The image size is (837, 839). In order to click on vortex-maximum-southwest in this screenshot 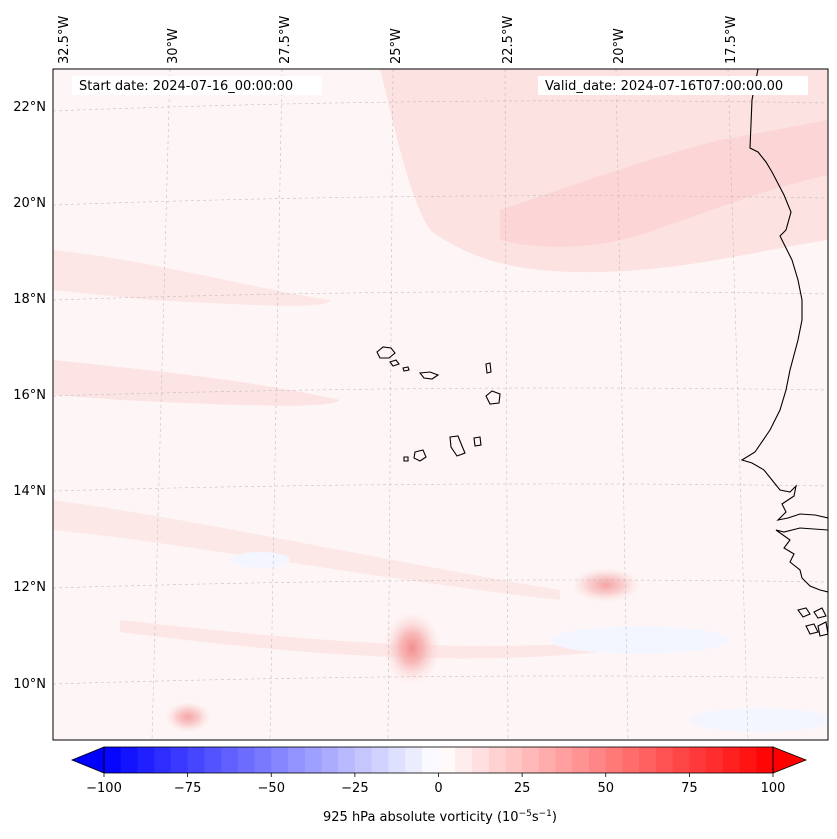, I will do `click(188, 717)`.